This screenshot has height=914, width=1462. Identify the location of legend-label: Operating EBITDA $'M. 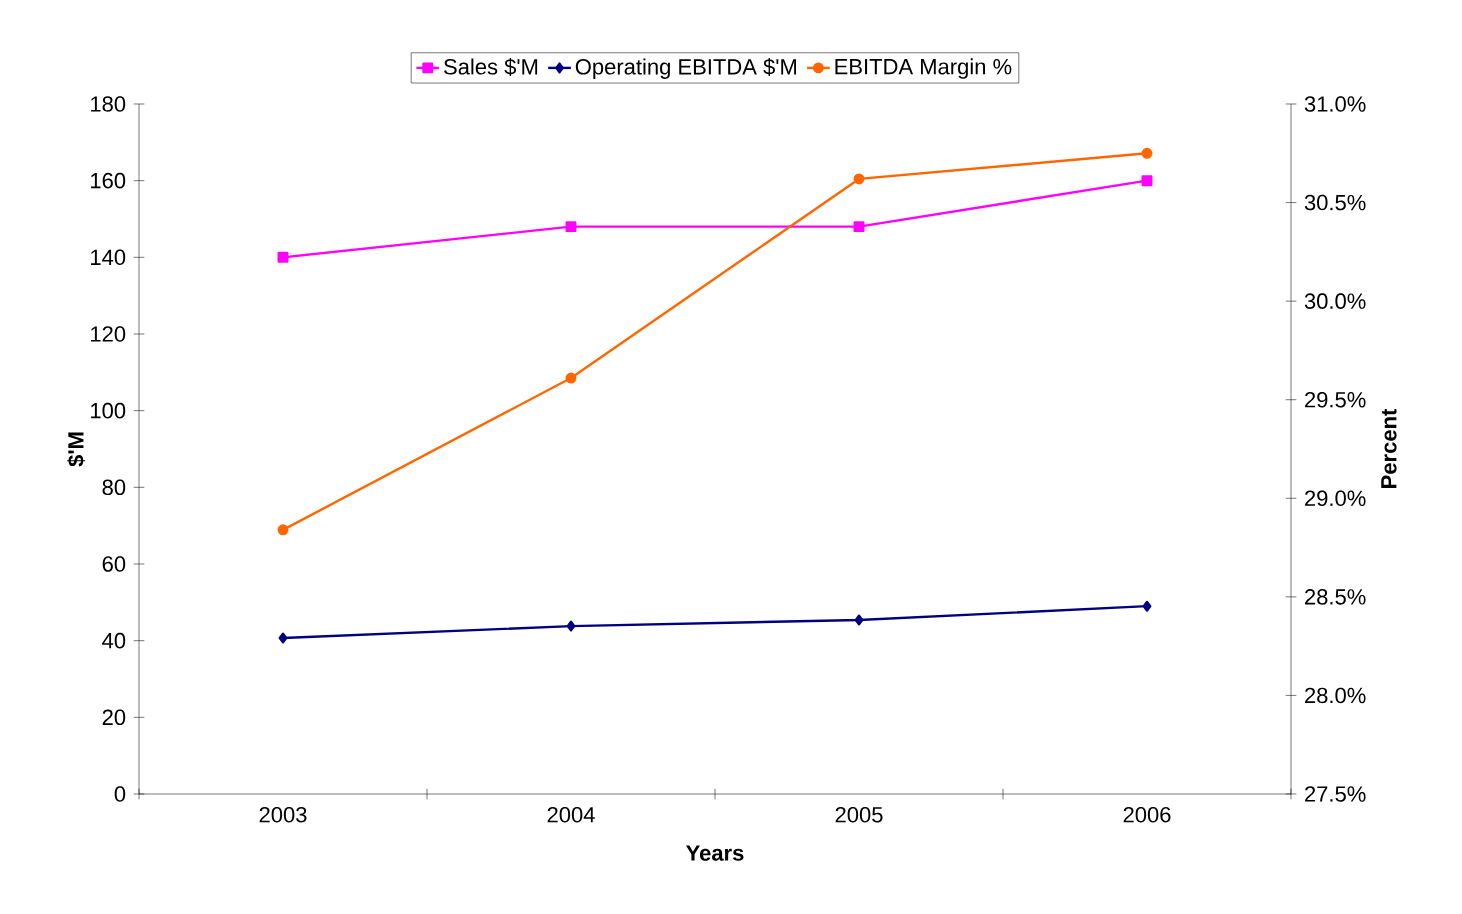
(685, 68).